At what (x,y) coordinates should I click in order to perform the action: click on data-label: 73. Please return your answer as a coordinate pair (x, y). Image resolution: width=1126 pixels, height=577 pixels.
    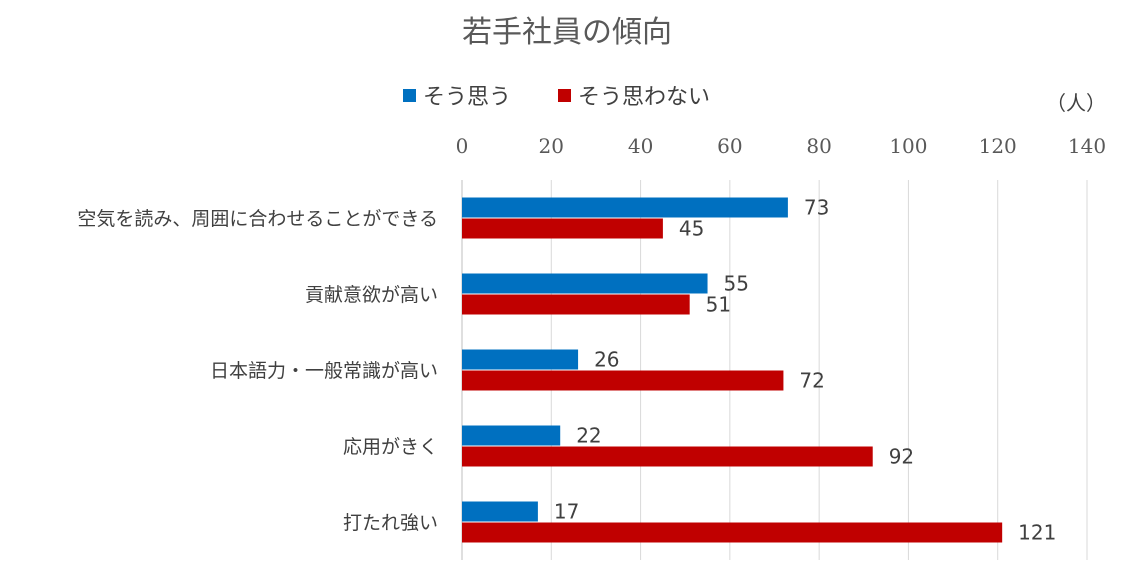
    Looking at the image, I should click on (816, 208).